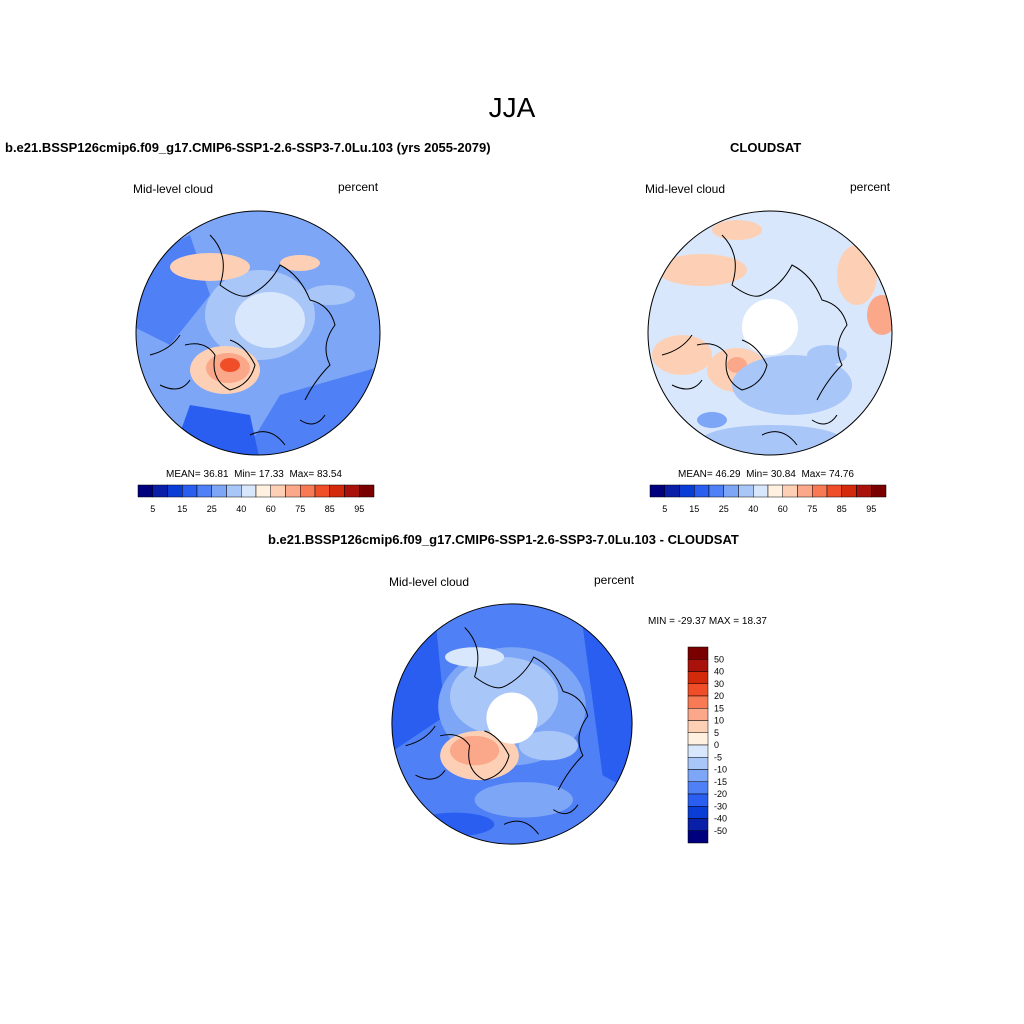  I want to click on panel2-colorbar-tick-label: 85, so click(842, 509).